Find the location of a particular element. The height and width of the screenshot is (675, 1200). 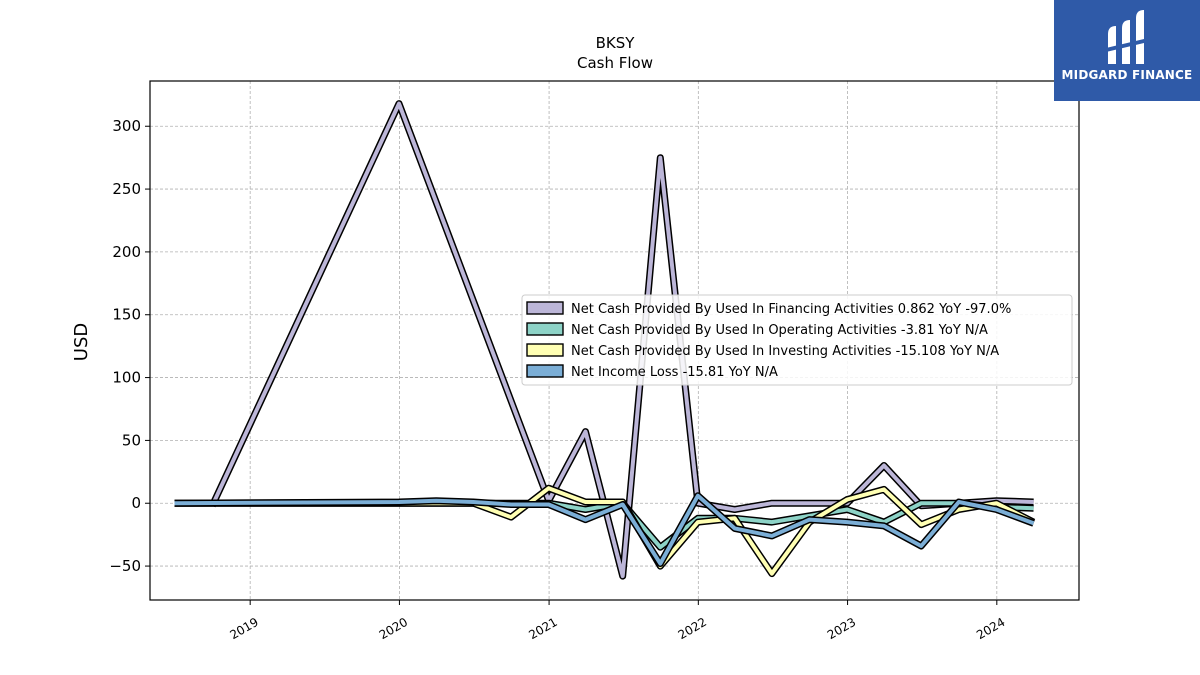

y-tick-label: 300 is located at coordinates (126, 126).